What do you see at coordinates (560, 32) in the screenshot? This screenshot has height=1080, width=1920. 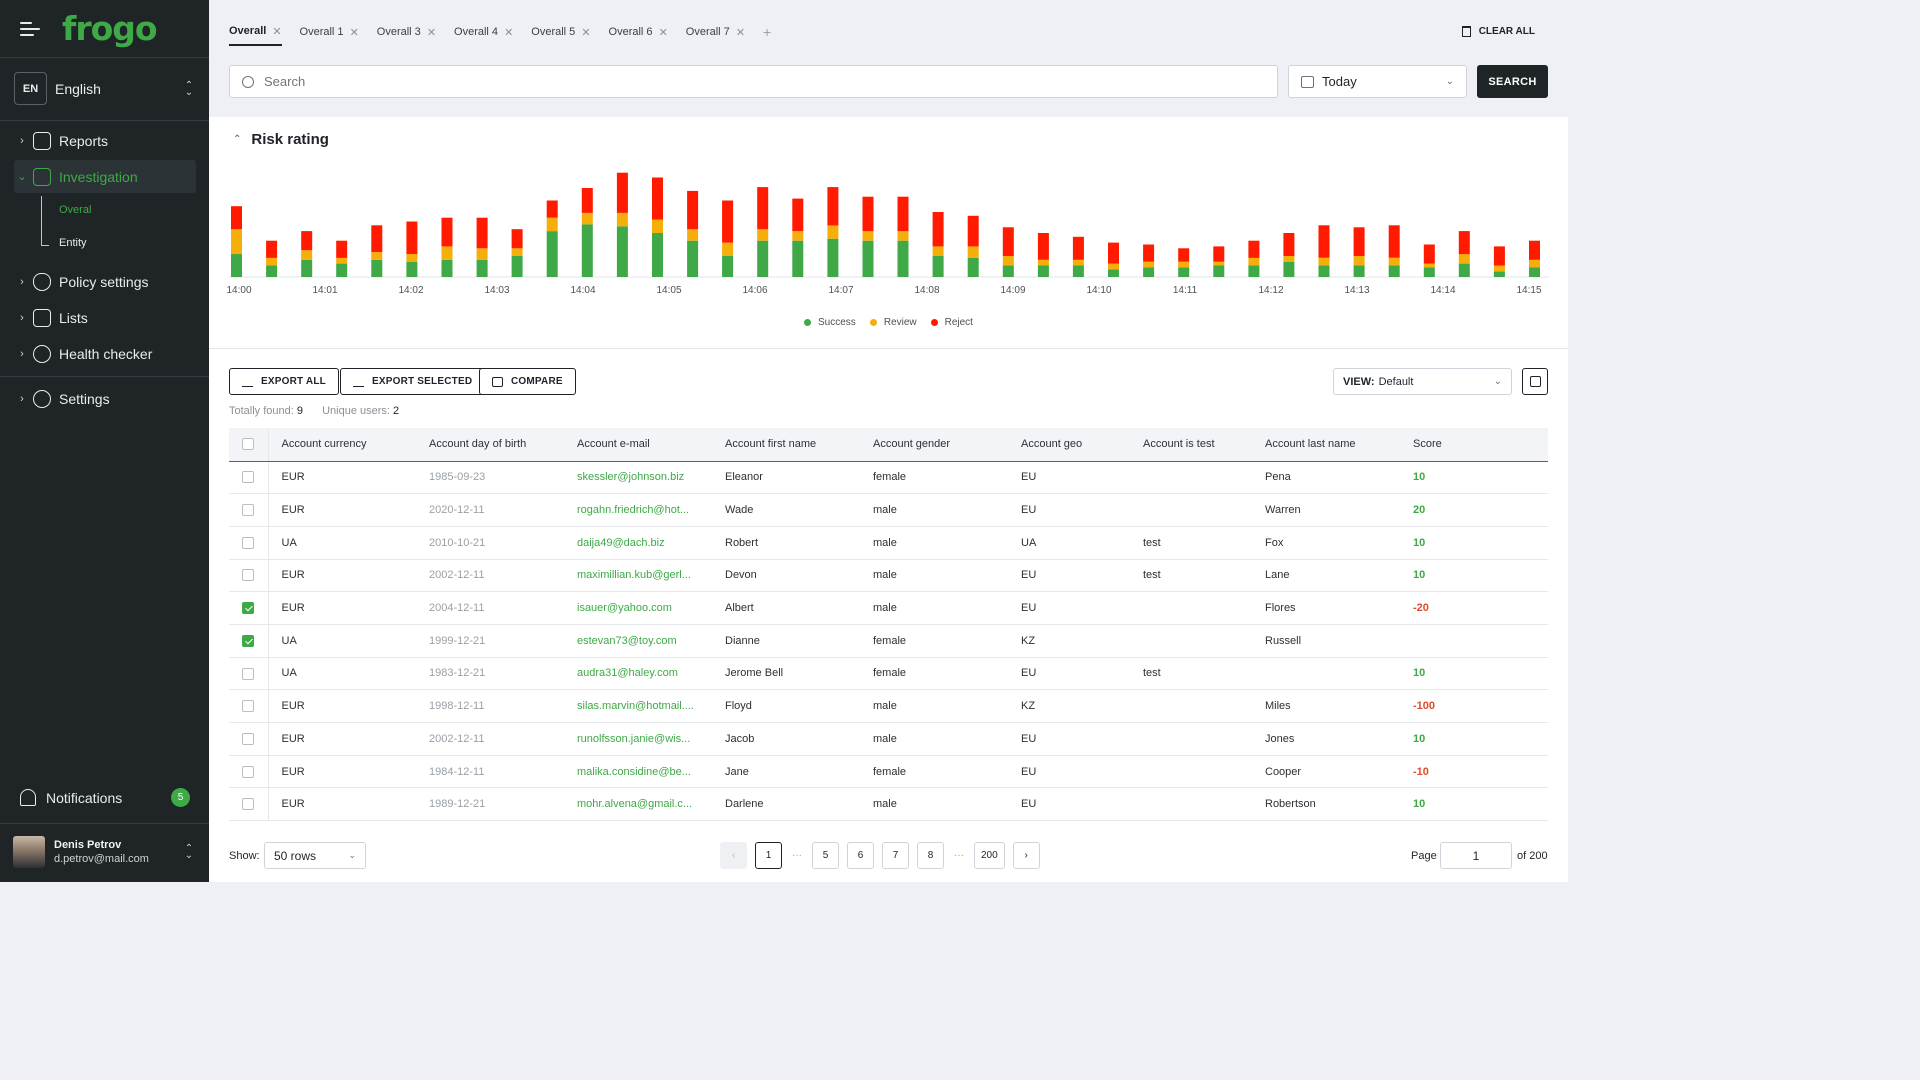 I see `tab-4: Overall 5 ✕` at bounding box center [560, 32].